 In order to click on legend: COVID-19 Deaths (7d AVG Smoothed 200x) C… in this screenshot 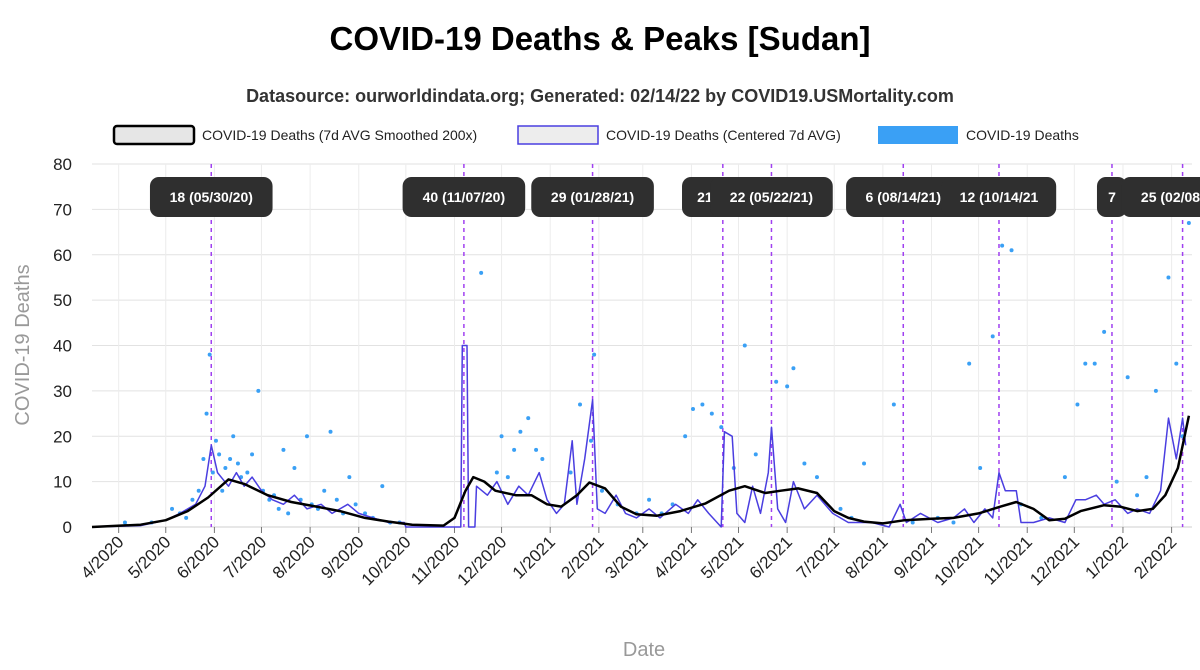, I will do `click(595, 135)`.